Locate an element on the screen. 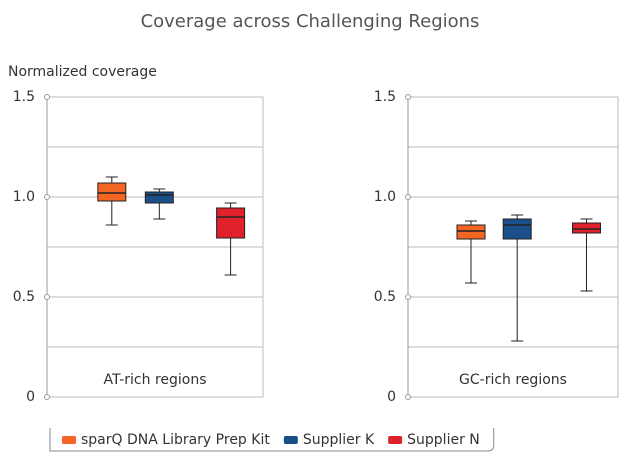 The height and width of the screenshot is (452, 621). panel-label: GC-rich regions is located at coordinates (513, 380).